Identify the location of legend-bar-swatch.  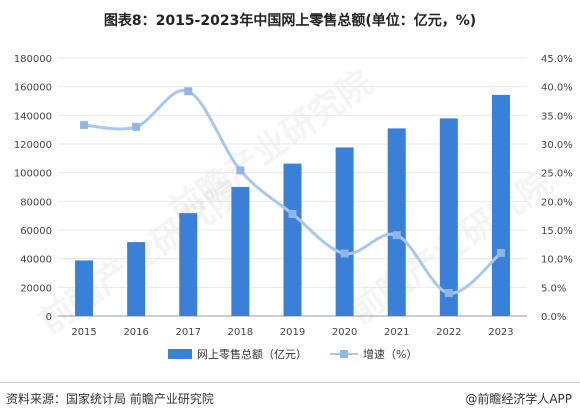
(180, 354).